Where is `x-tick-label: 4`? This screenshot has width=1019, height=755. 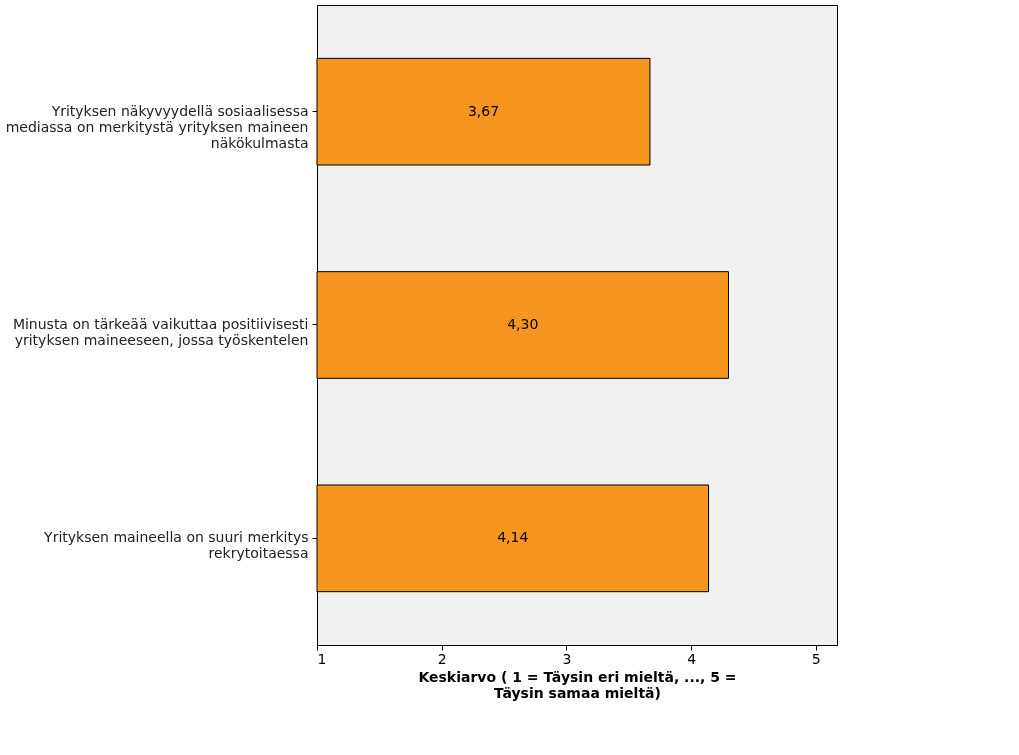 x-tick-label: 4 is located at coordinates (692, 658).